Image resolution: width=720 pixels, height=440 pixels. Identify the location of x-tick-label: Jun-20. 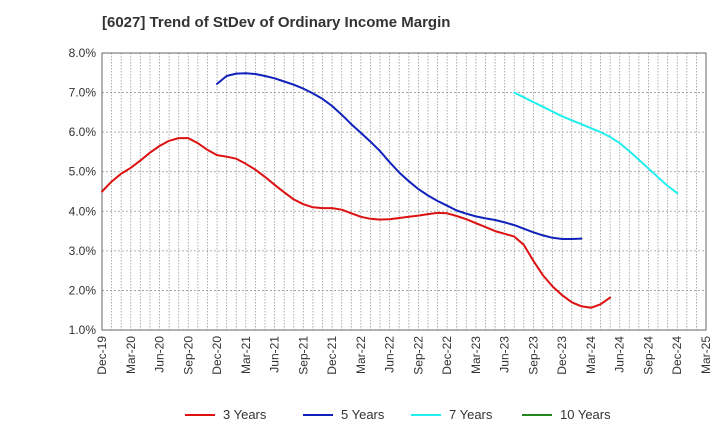
(160, 354).